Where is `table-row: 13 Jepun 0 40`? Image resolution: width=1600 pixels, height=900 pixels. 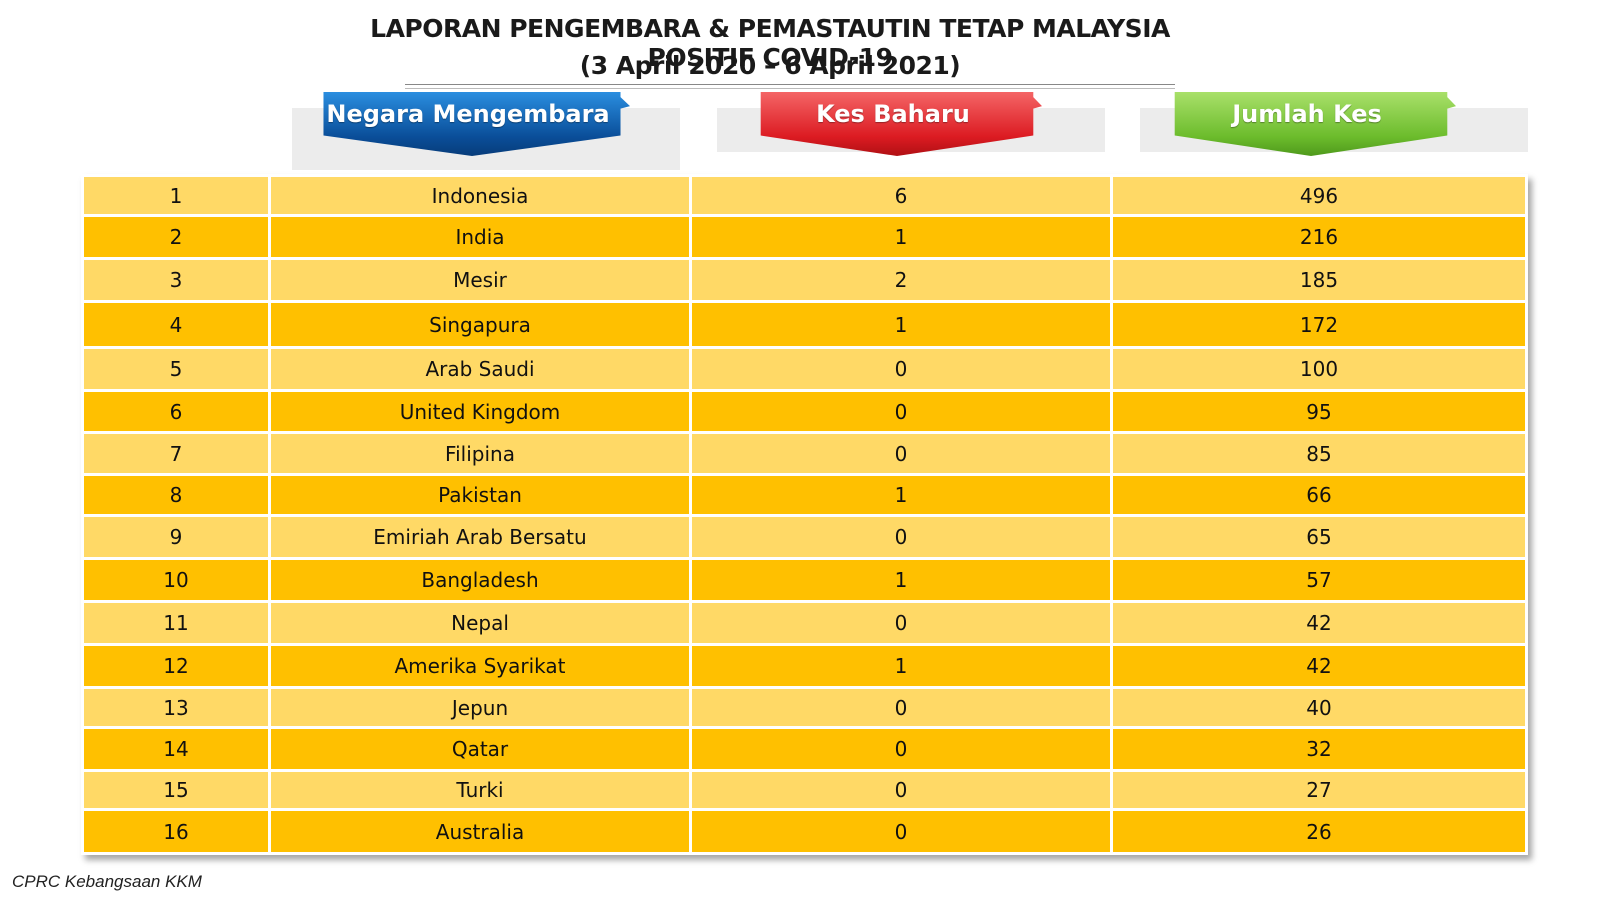
table-row: 13 Jepun 0 40 is located at coordinates (804, 707).